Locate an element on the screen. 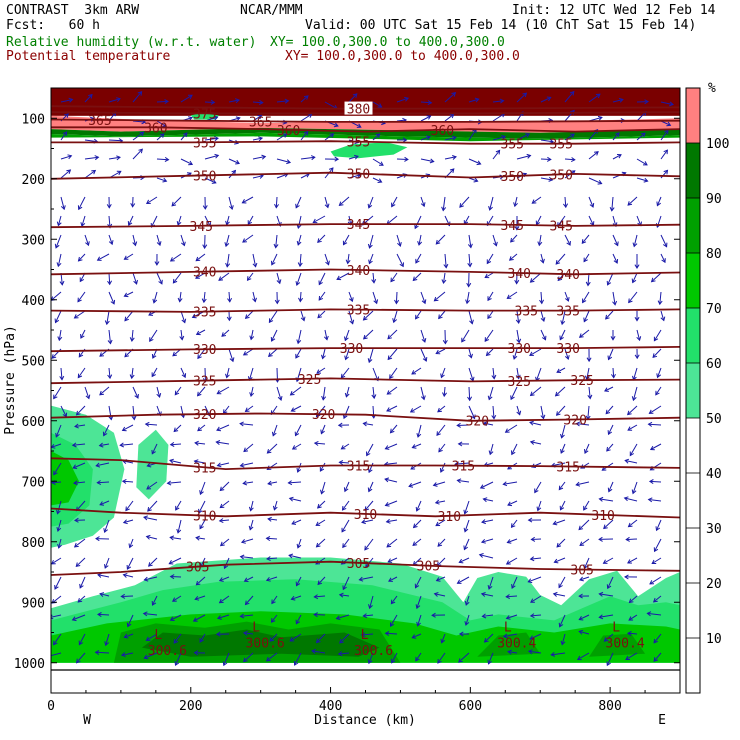  colorbar-band is located at coordinates (693, 390).